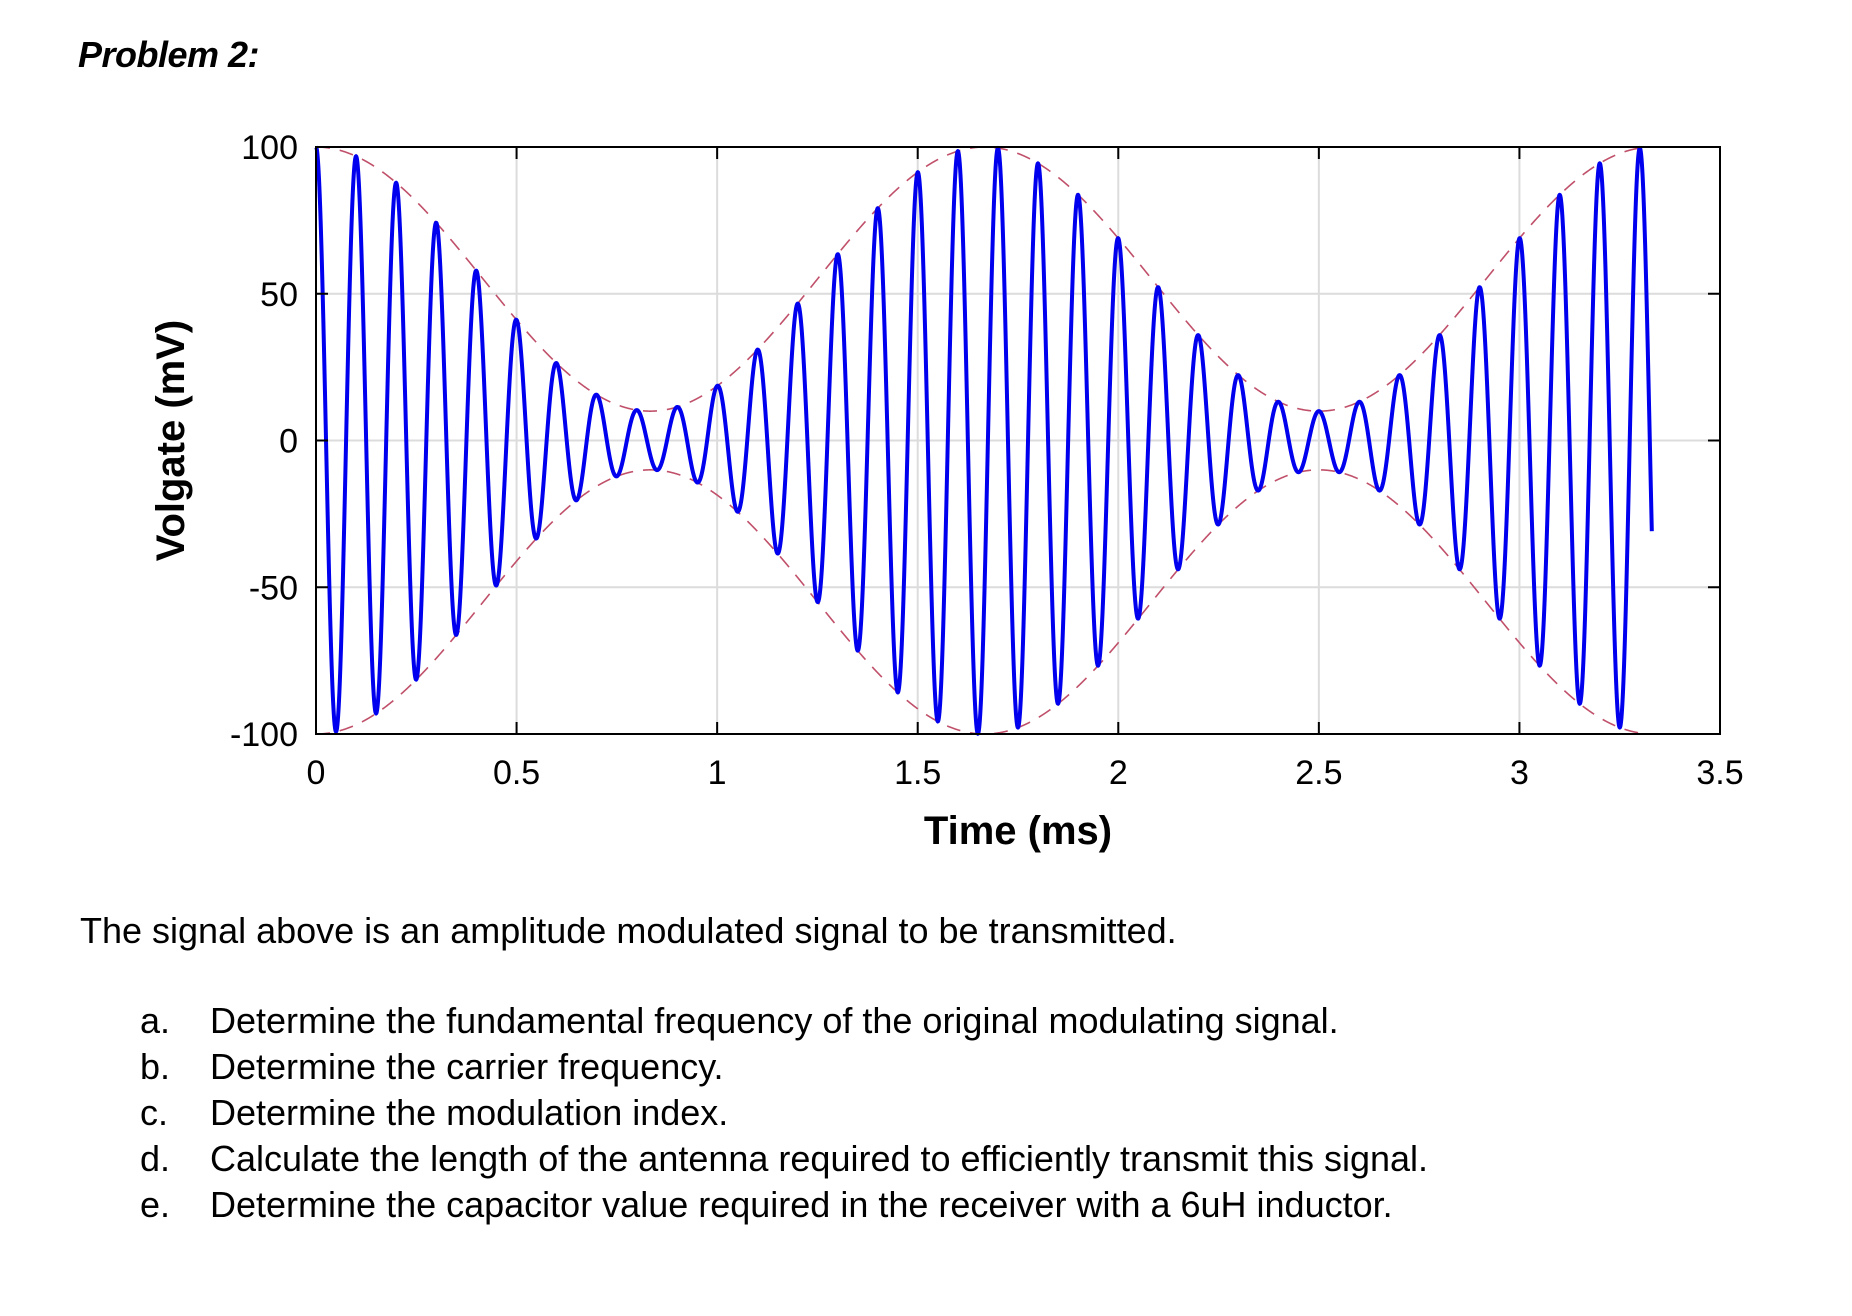 This screenshot has width=1852, height=1316. What do you see at coordinates (316, 773) in the screenshot?
I see `x-tick-label: 0` at bounding box center [316, 773].